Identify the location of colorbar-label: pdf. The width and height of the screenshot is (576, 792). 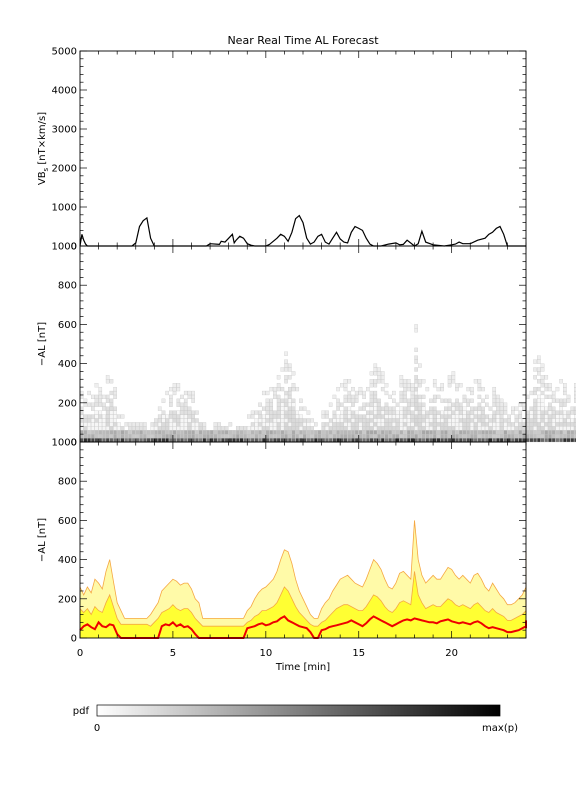
(81, 711).